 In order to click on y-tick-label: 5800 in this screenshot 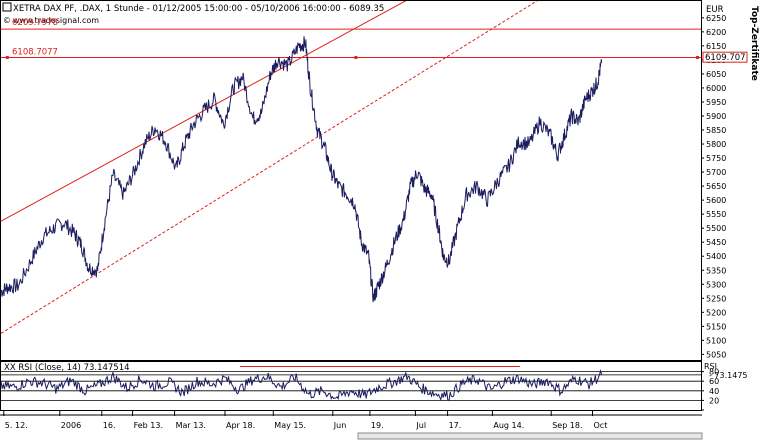, I will do `click(716, 144)`.